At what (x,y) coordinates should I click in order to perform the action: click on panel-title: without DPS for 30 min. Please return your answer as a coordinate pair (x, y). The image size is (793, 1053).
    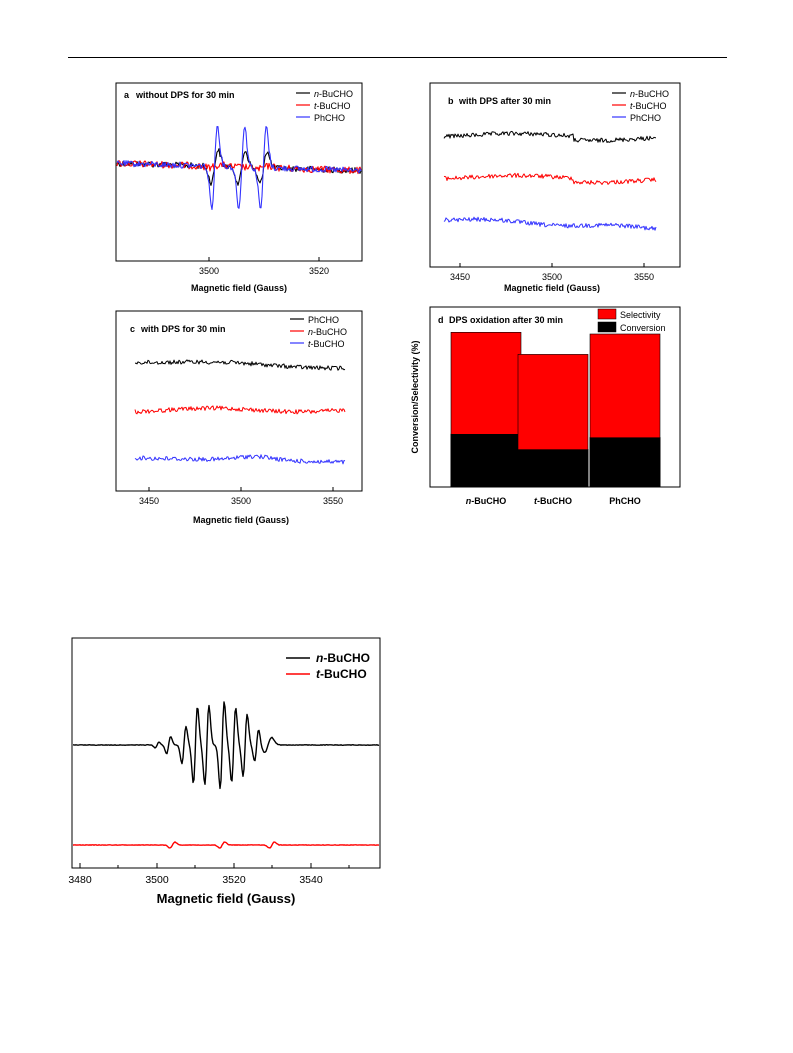
    Looking at the image, I should click on (185, 95).